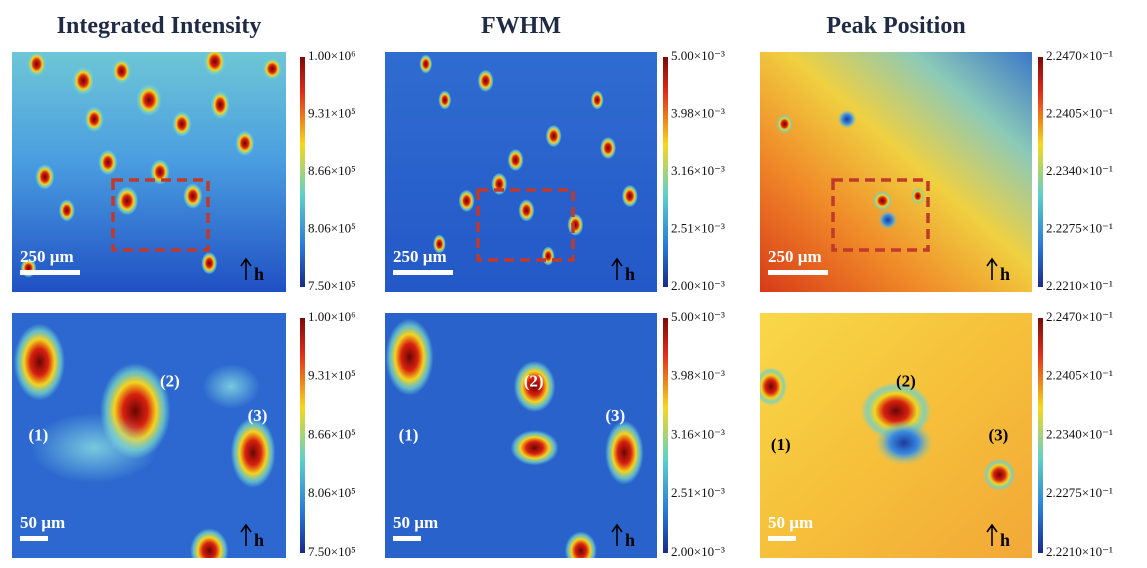  What do you see at coordinates (698, 551) in the screenshot?
I see `colorbar-tick-label: 2.00×10⁻³` at bounding box center [698, 551].